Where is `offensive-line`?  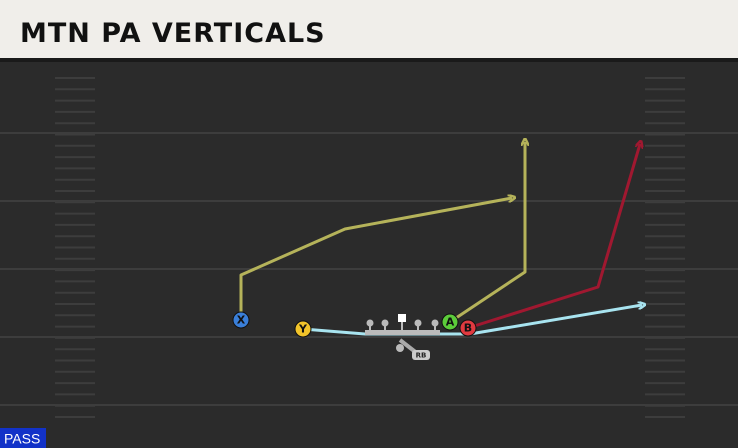
offensive-line is located at coordinates (402, 333).